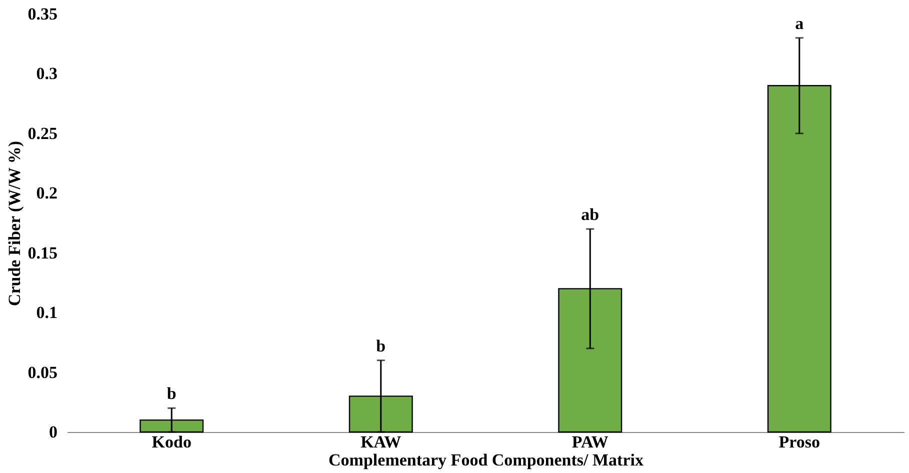  Describe the element at coordinates (381, 442) in the screenshot. I see `x-tick-label: KAW` at that location.